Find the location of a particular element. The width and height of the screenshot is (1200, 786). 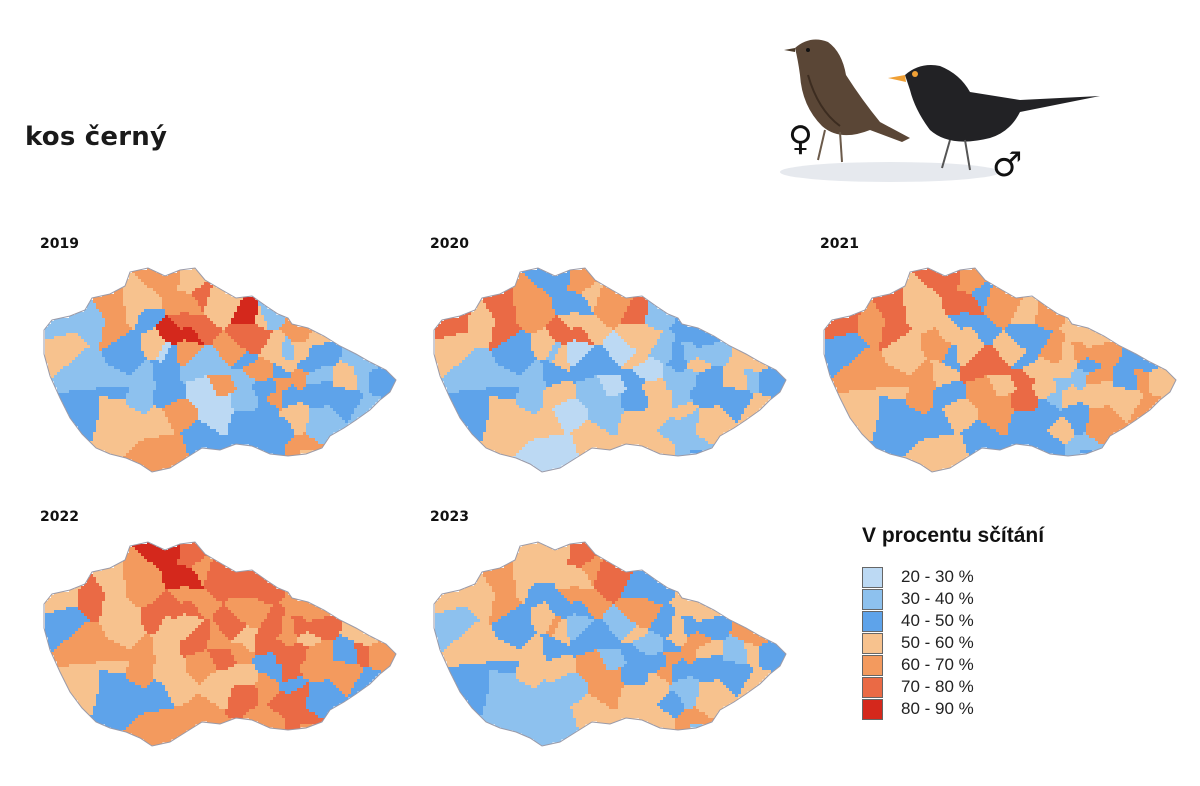

female-bird is located at coordinates (847, 101).